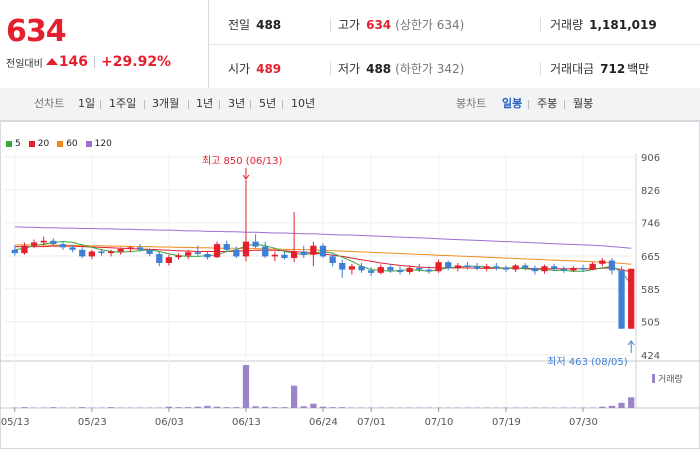 This screenshot has height=450, width=700. Describe the element at coordinates (650, 323) in the screenshot. I see `y-tick-label: 505` at that location.